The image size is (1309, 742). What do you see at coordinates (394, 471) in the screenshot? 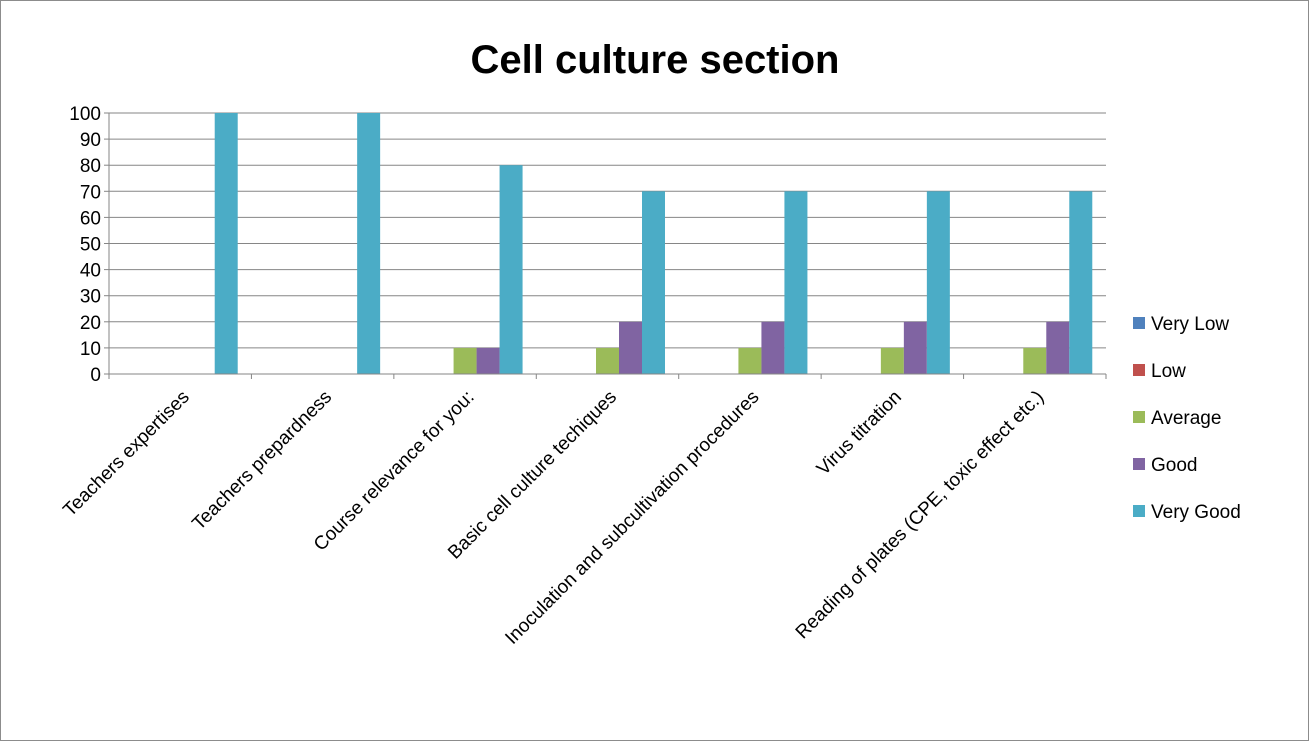
I see `x-tick-label: Course relevance for you:` at bounding box center [394, 471].